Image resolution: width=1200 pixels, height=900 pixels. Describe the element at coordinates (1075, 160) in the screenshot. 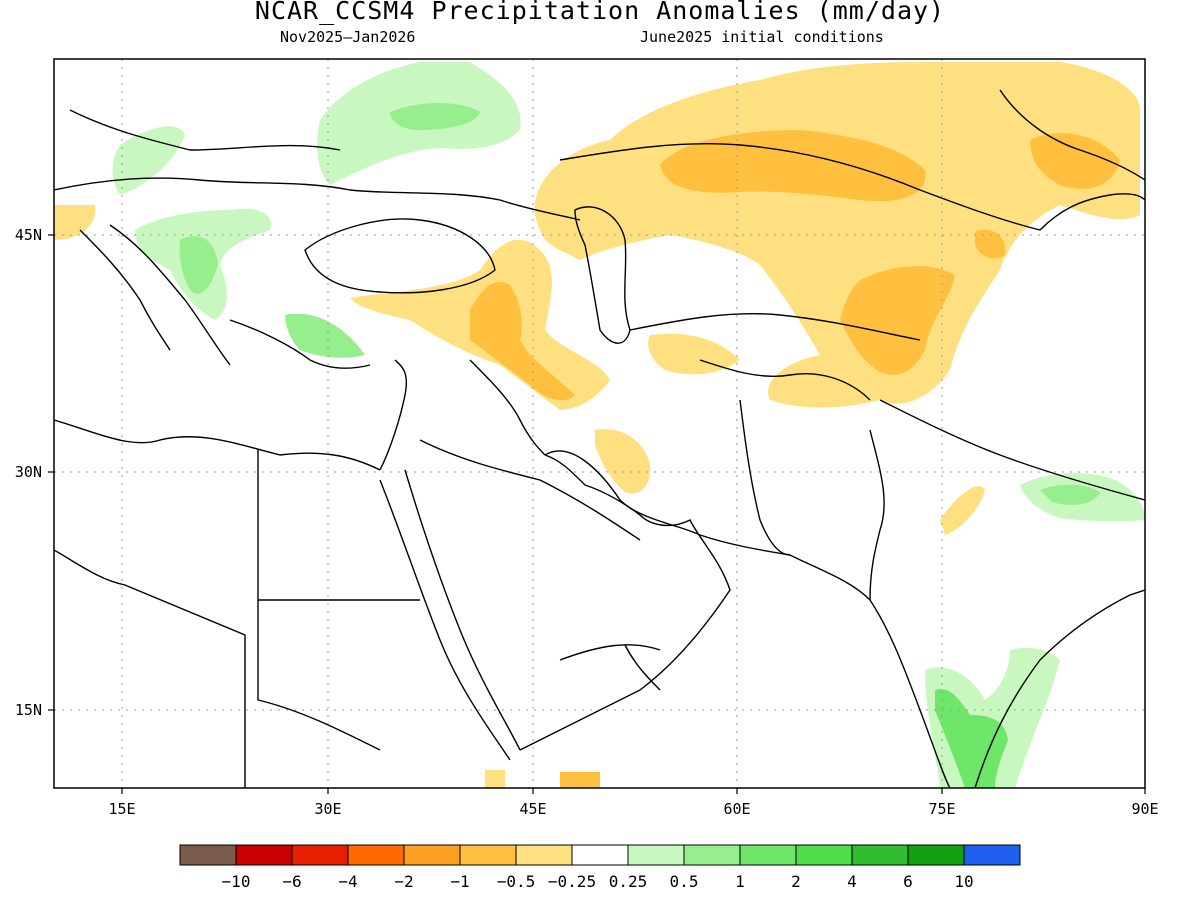

I see `anomaly-mongolia-dry` at that location.